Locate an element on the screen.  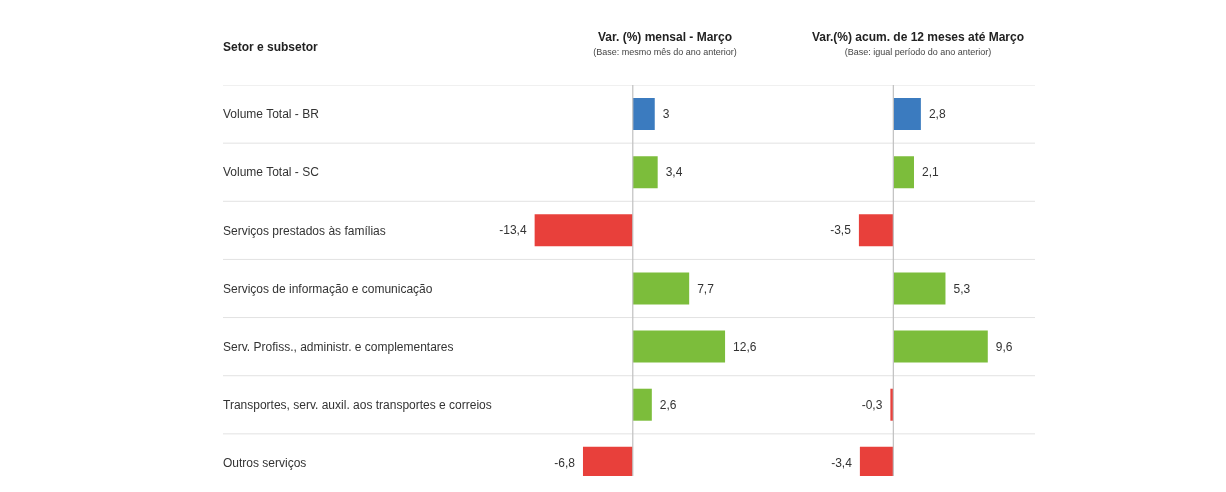
y-tick-label: Volume Total - BR is located at coordinates (271, 114).